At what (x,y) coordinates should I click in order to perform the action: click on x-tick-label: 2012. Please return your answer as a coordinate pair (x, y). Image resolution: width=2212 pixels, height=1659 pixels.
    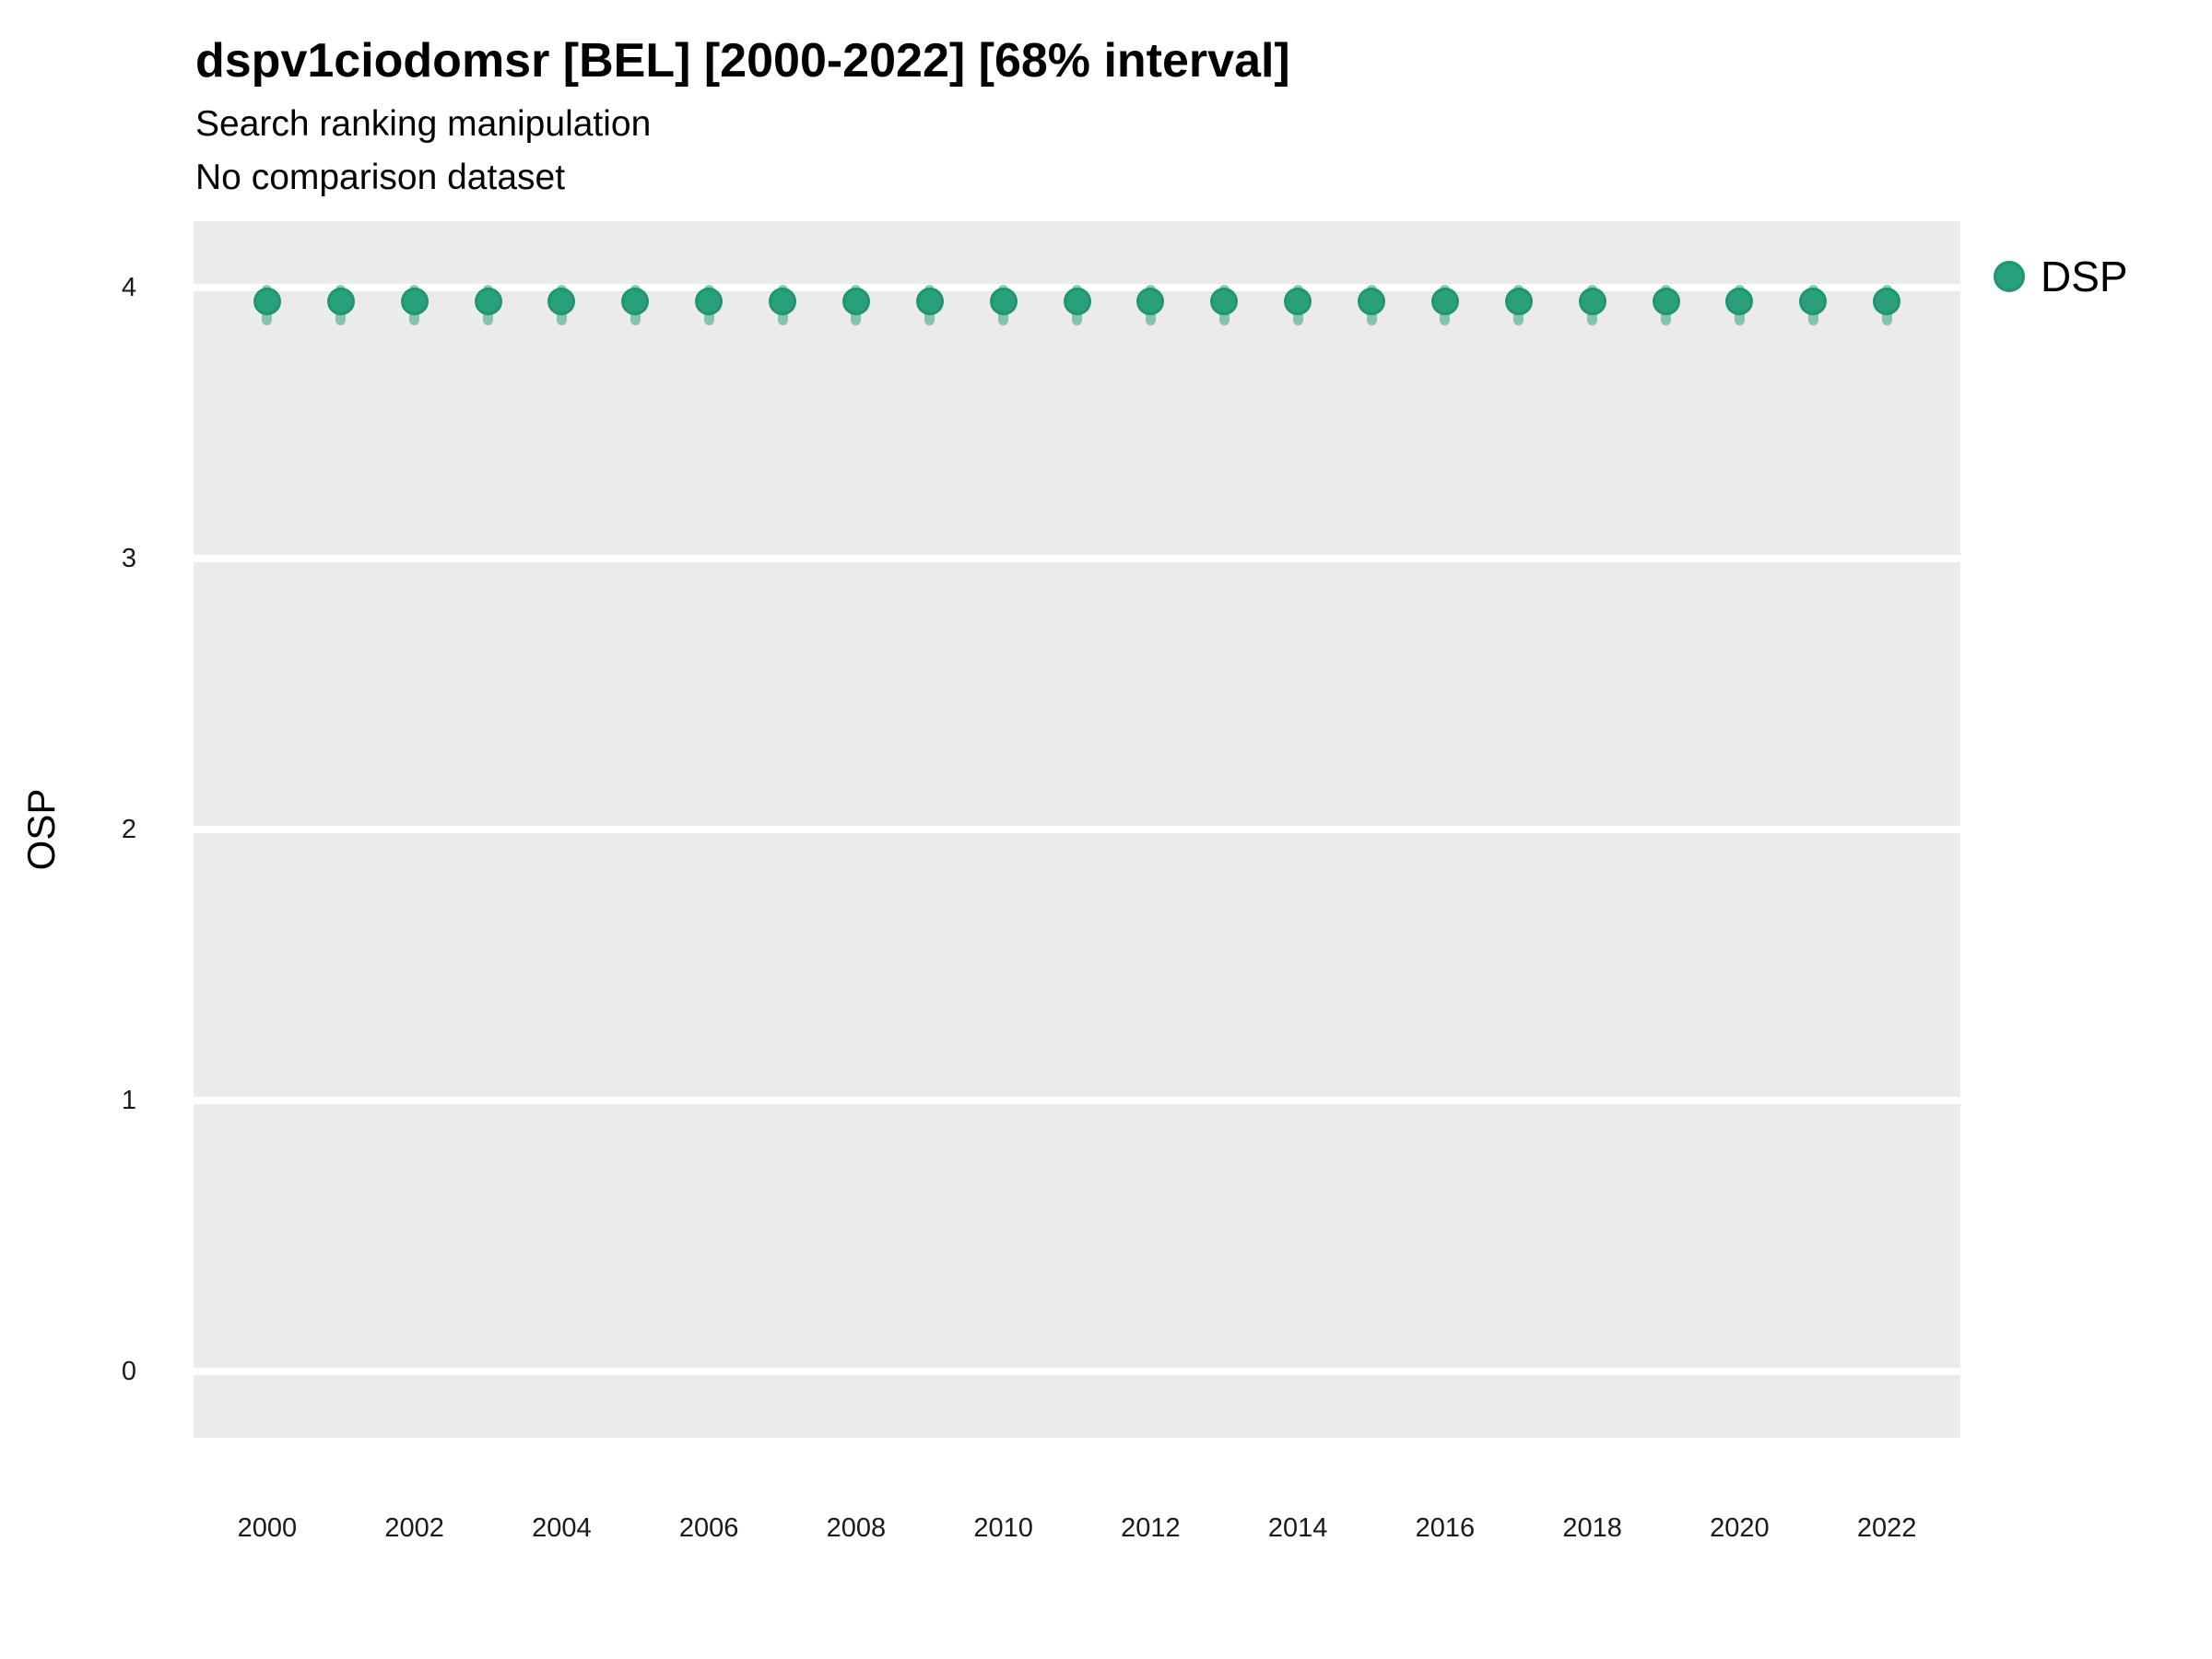
    Looking at the image, I should click on (1151, 1528).